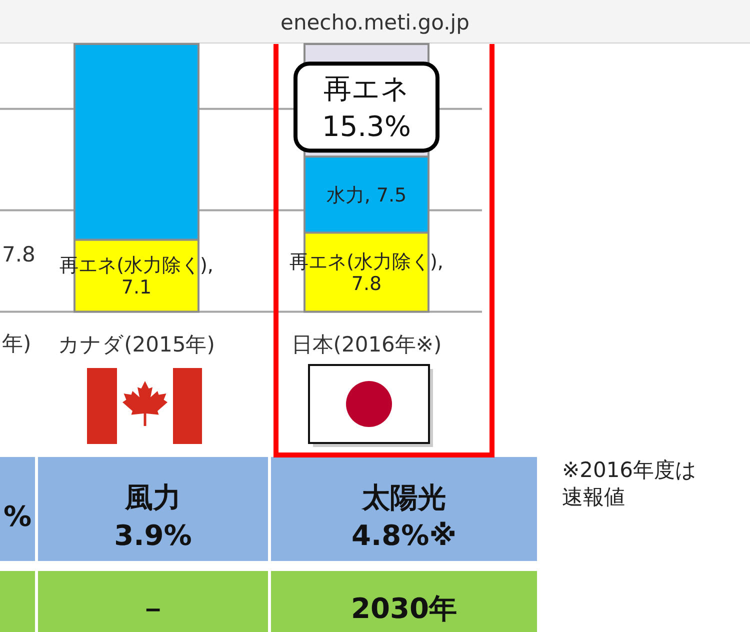  I want to click on x-tick-label: カナダ(2015年), so click(136, 344).